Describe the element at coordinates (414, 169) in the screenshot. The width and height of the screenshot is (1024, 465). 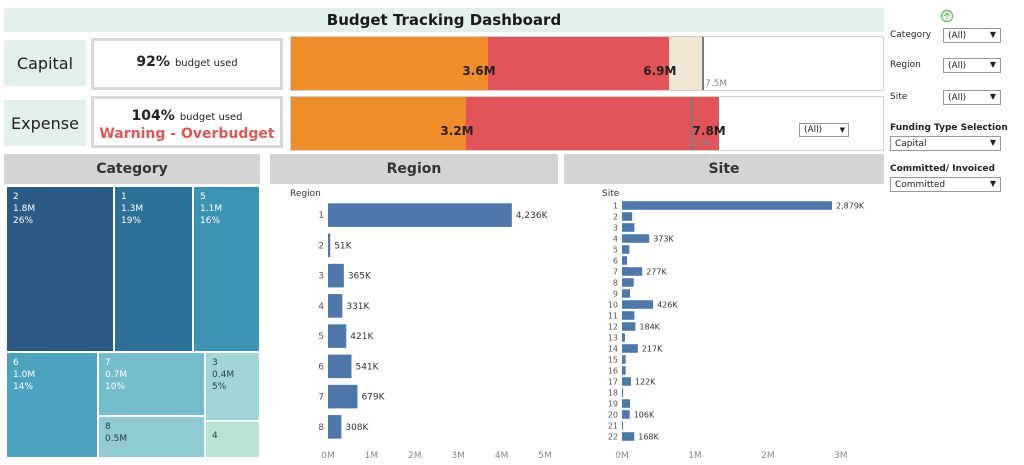
I see `region-header: Region` at that location.